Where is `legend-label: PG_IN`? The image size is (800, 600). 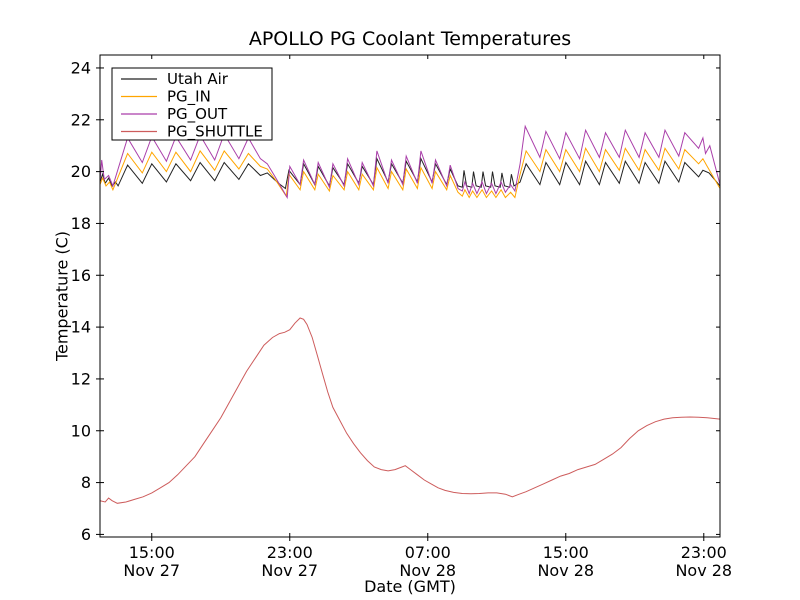
legend-label: PG_IN is located at coordinates (189, 97).